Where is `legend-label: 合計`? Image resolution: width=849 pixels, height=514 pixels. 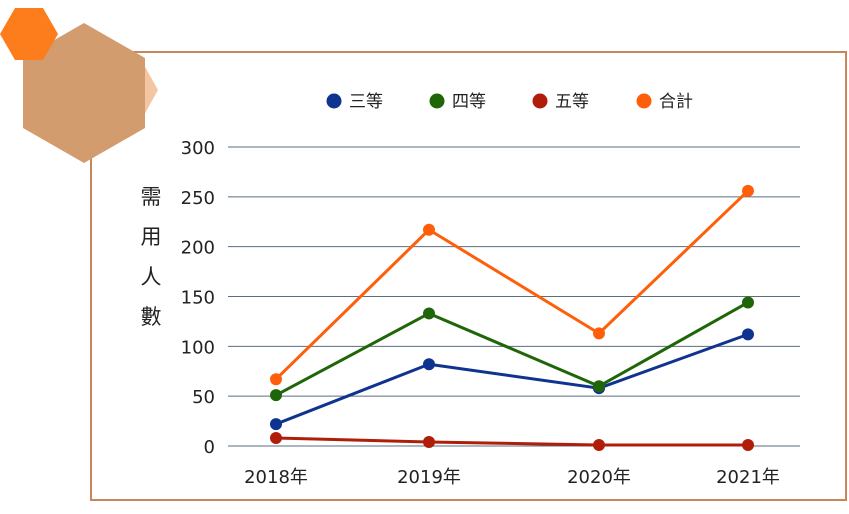 legend-label: 合計 is located at coordinates (676, 102).